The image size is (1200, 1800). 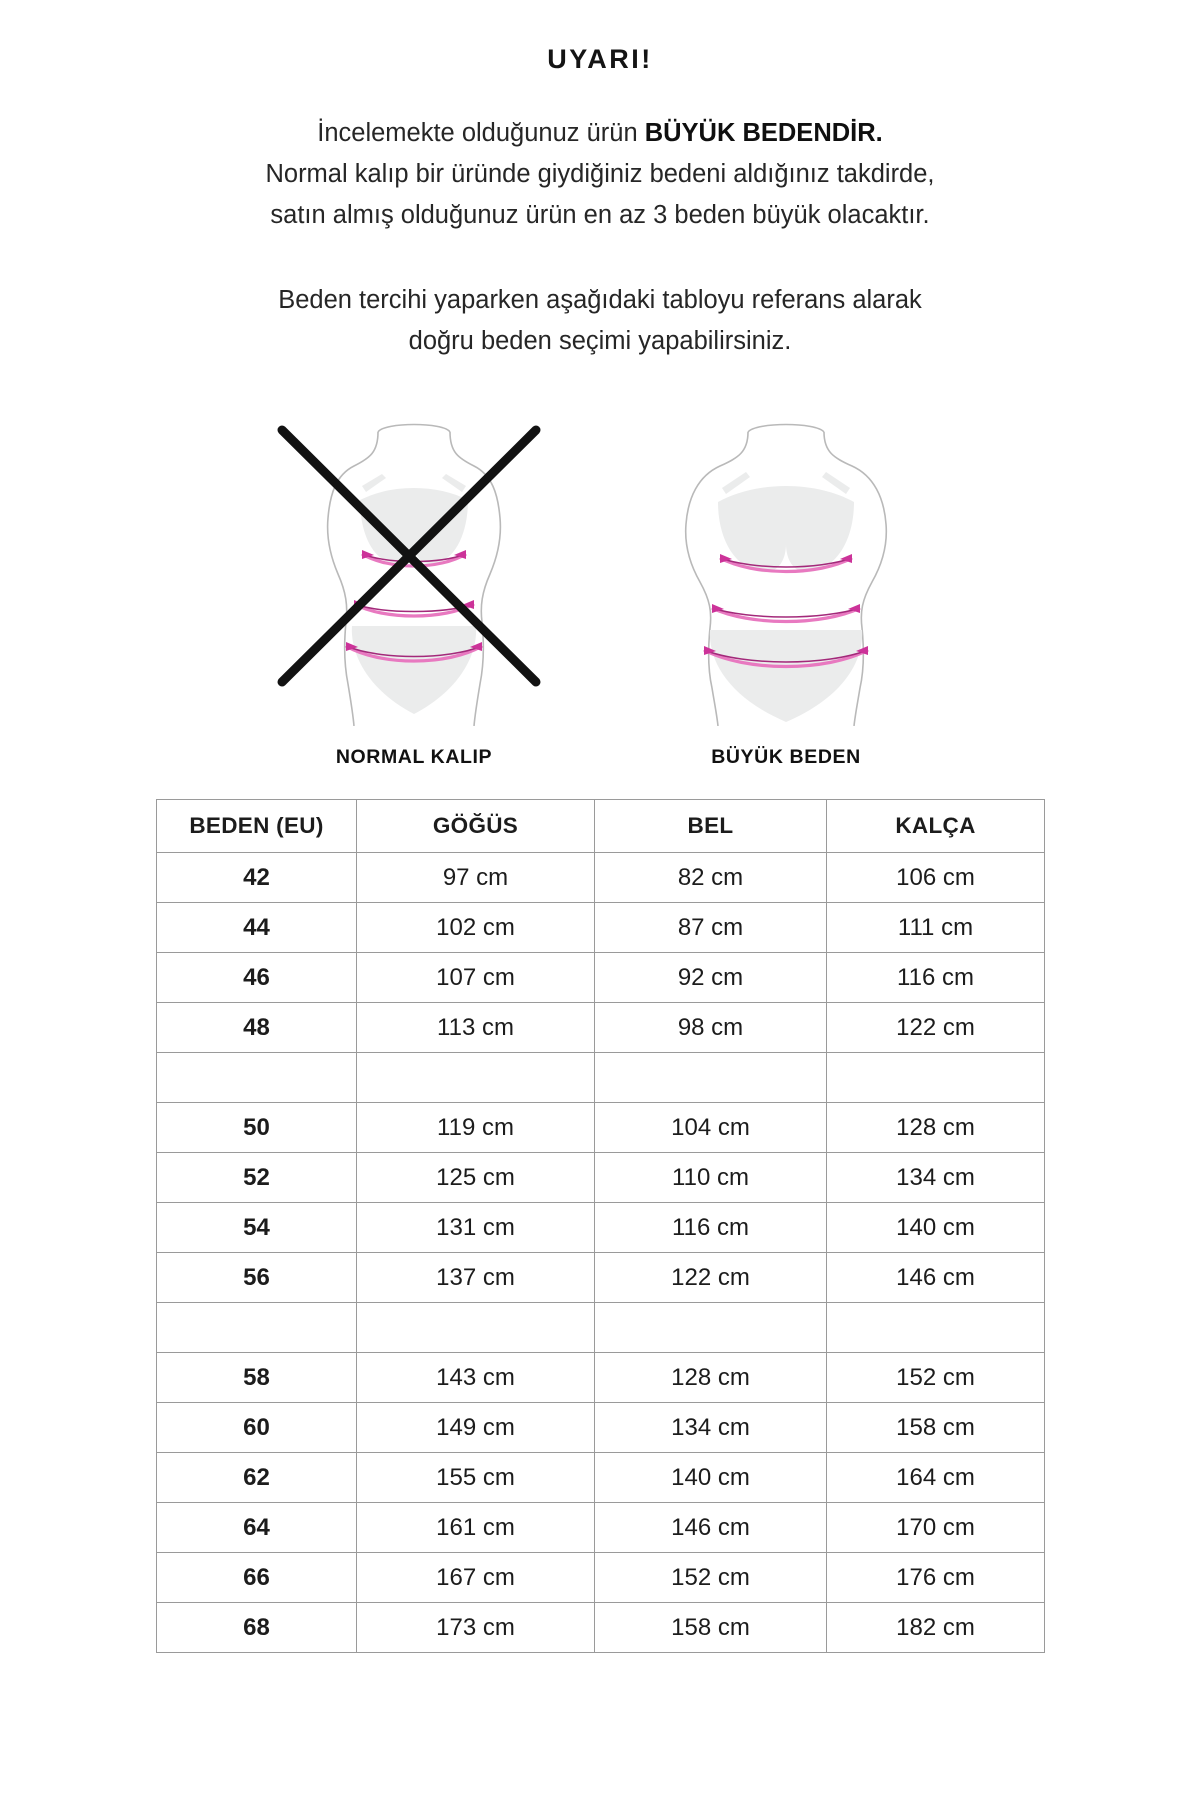 I want to click on bust-cell: 107 cm, so click(x=475, y=977).